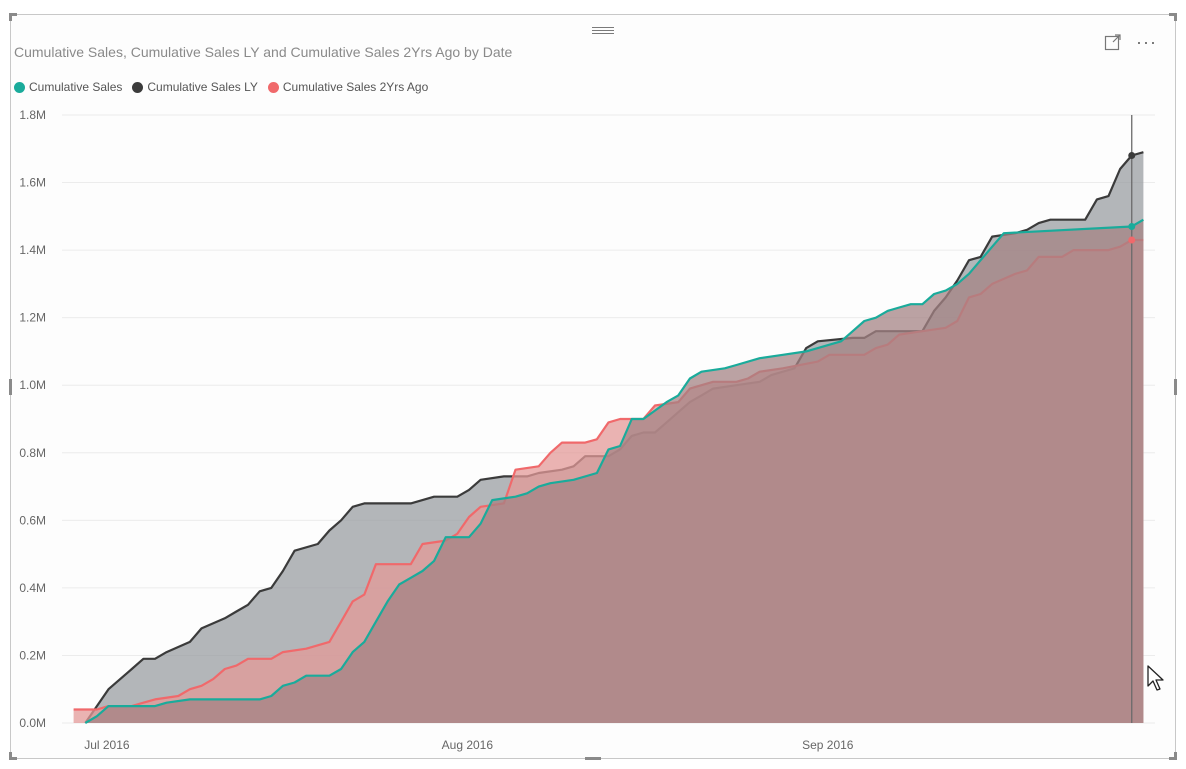  I want to click on y-tick-label: 0.0M, so click(32, 723).